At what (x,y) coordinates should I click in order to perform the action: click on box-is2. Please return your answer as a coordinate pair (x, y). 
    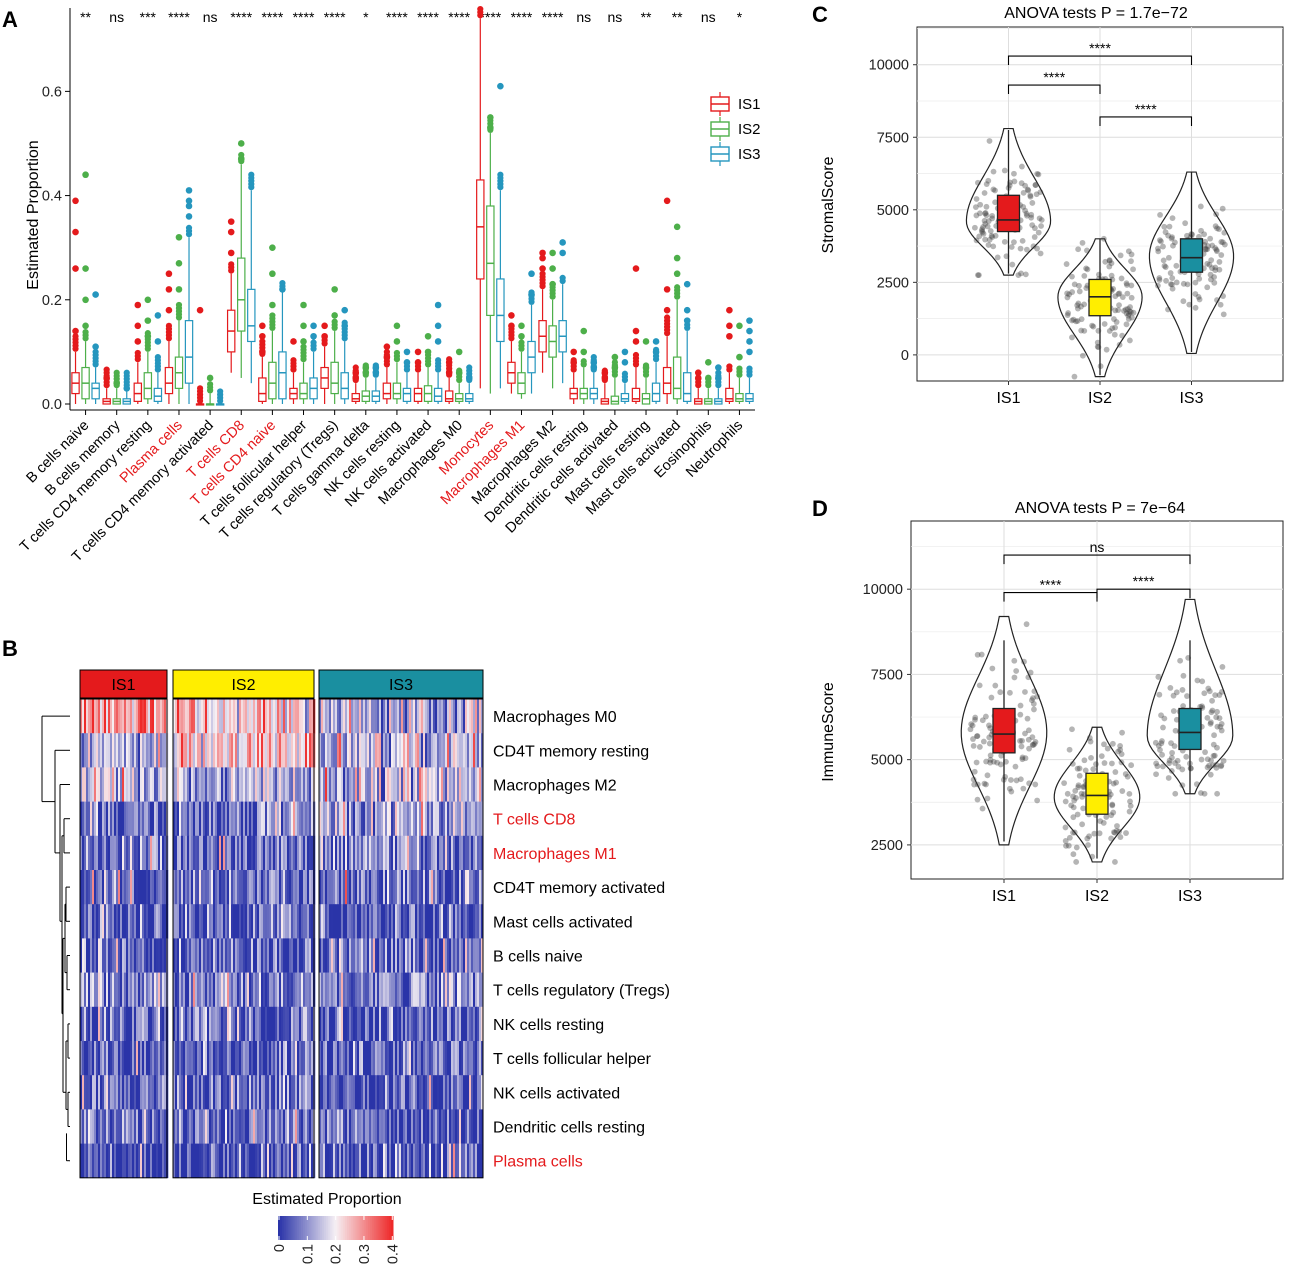
    Looking at the image, I should click on (1097, 793).